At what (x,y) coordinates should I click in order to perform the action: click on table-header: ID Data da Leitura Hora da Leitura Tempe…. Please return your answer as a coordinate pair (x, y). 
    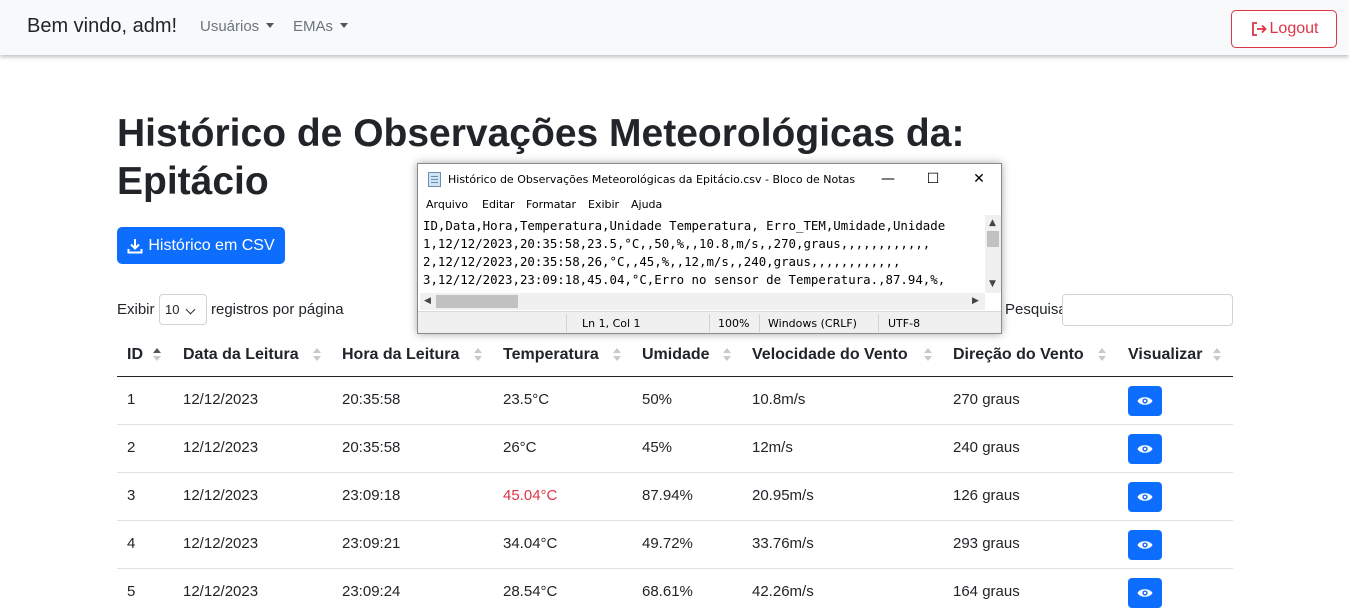
    Looking at the image, I should click on (675, 354).